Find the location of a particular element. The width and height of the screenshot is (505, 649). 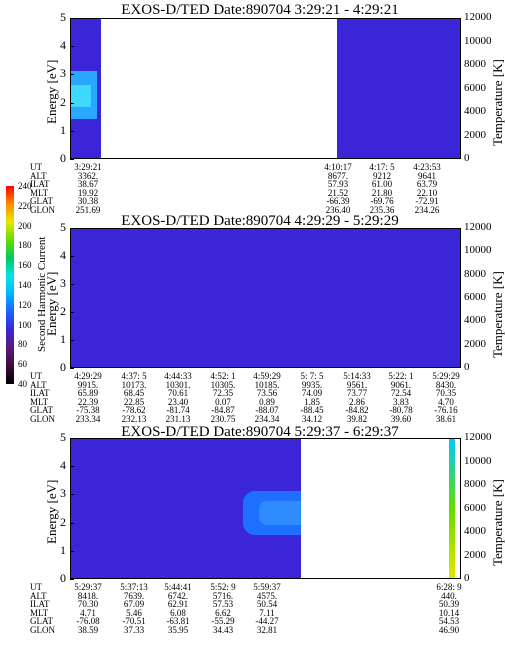

ephemeris-value: 38.61 is located at coordinates (446, 418).